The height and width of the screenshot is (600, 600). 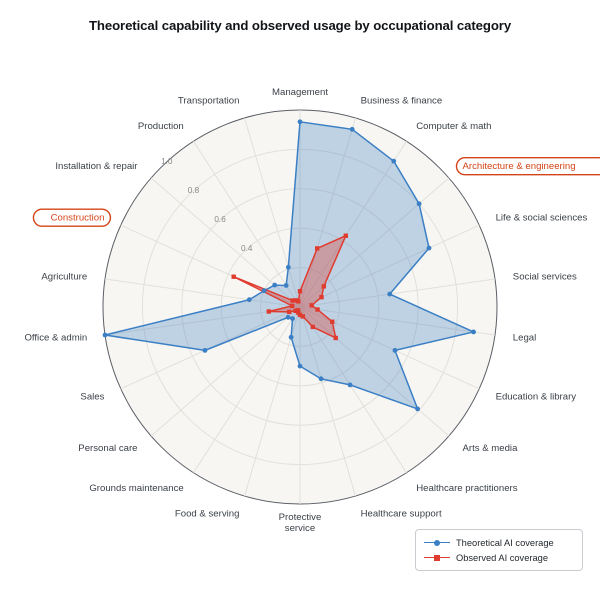 I want to click on category-label: Healthcare practitioners, so click(x=467, y=487).